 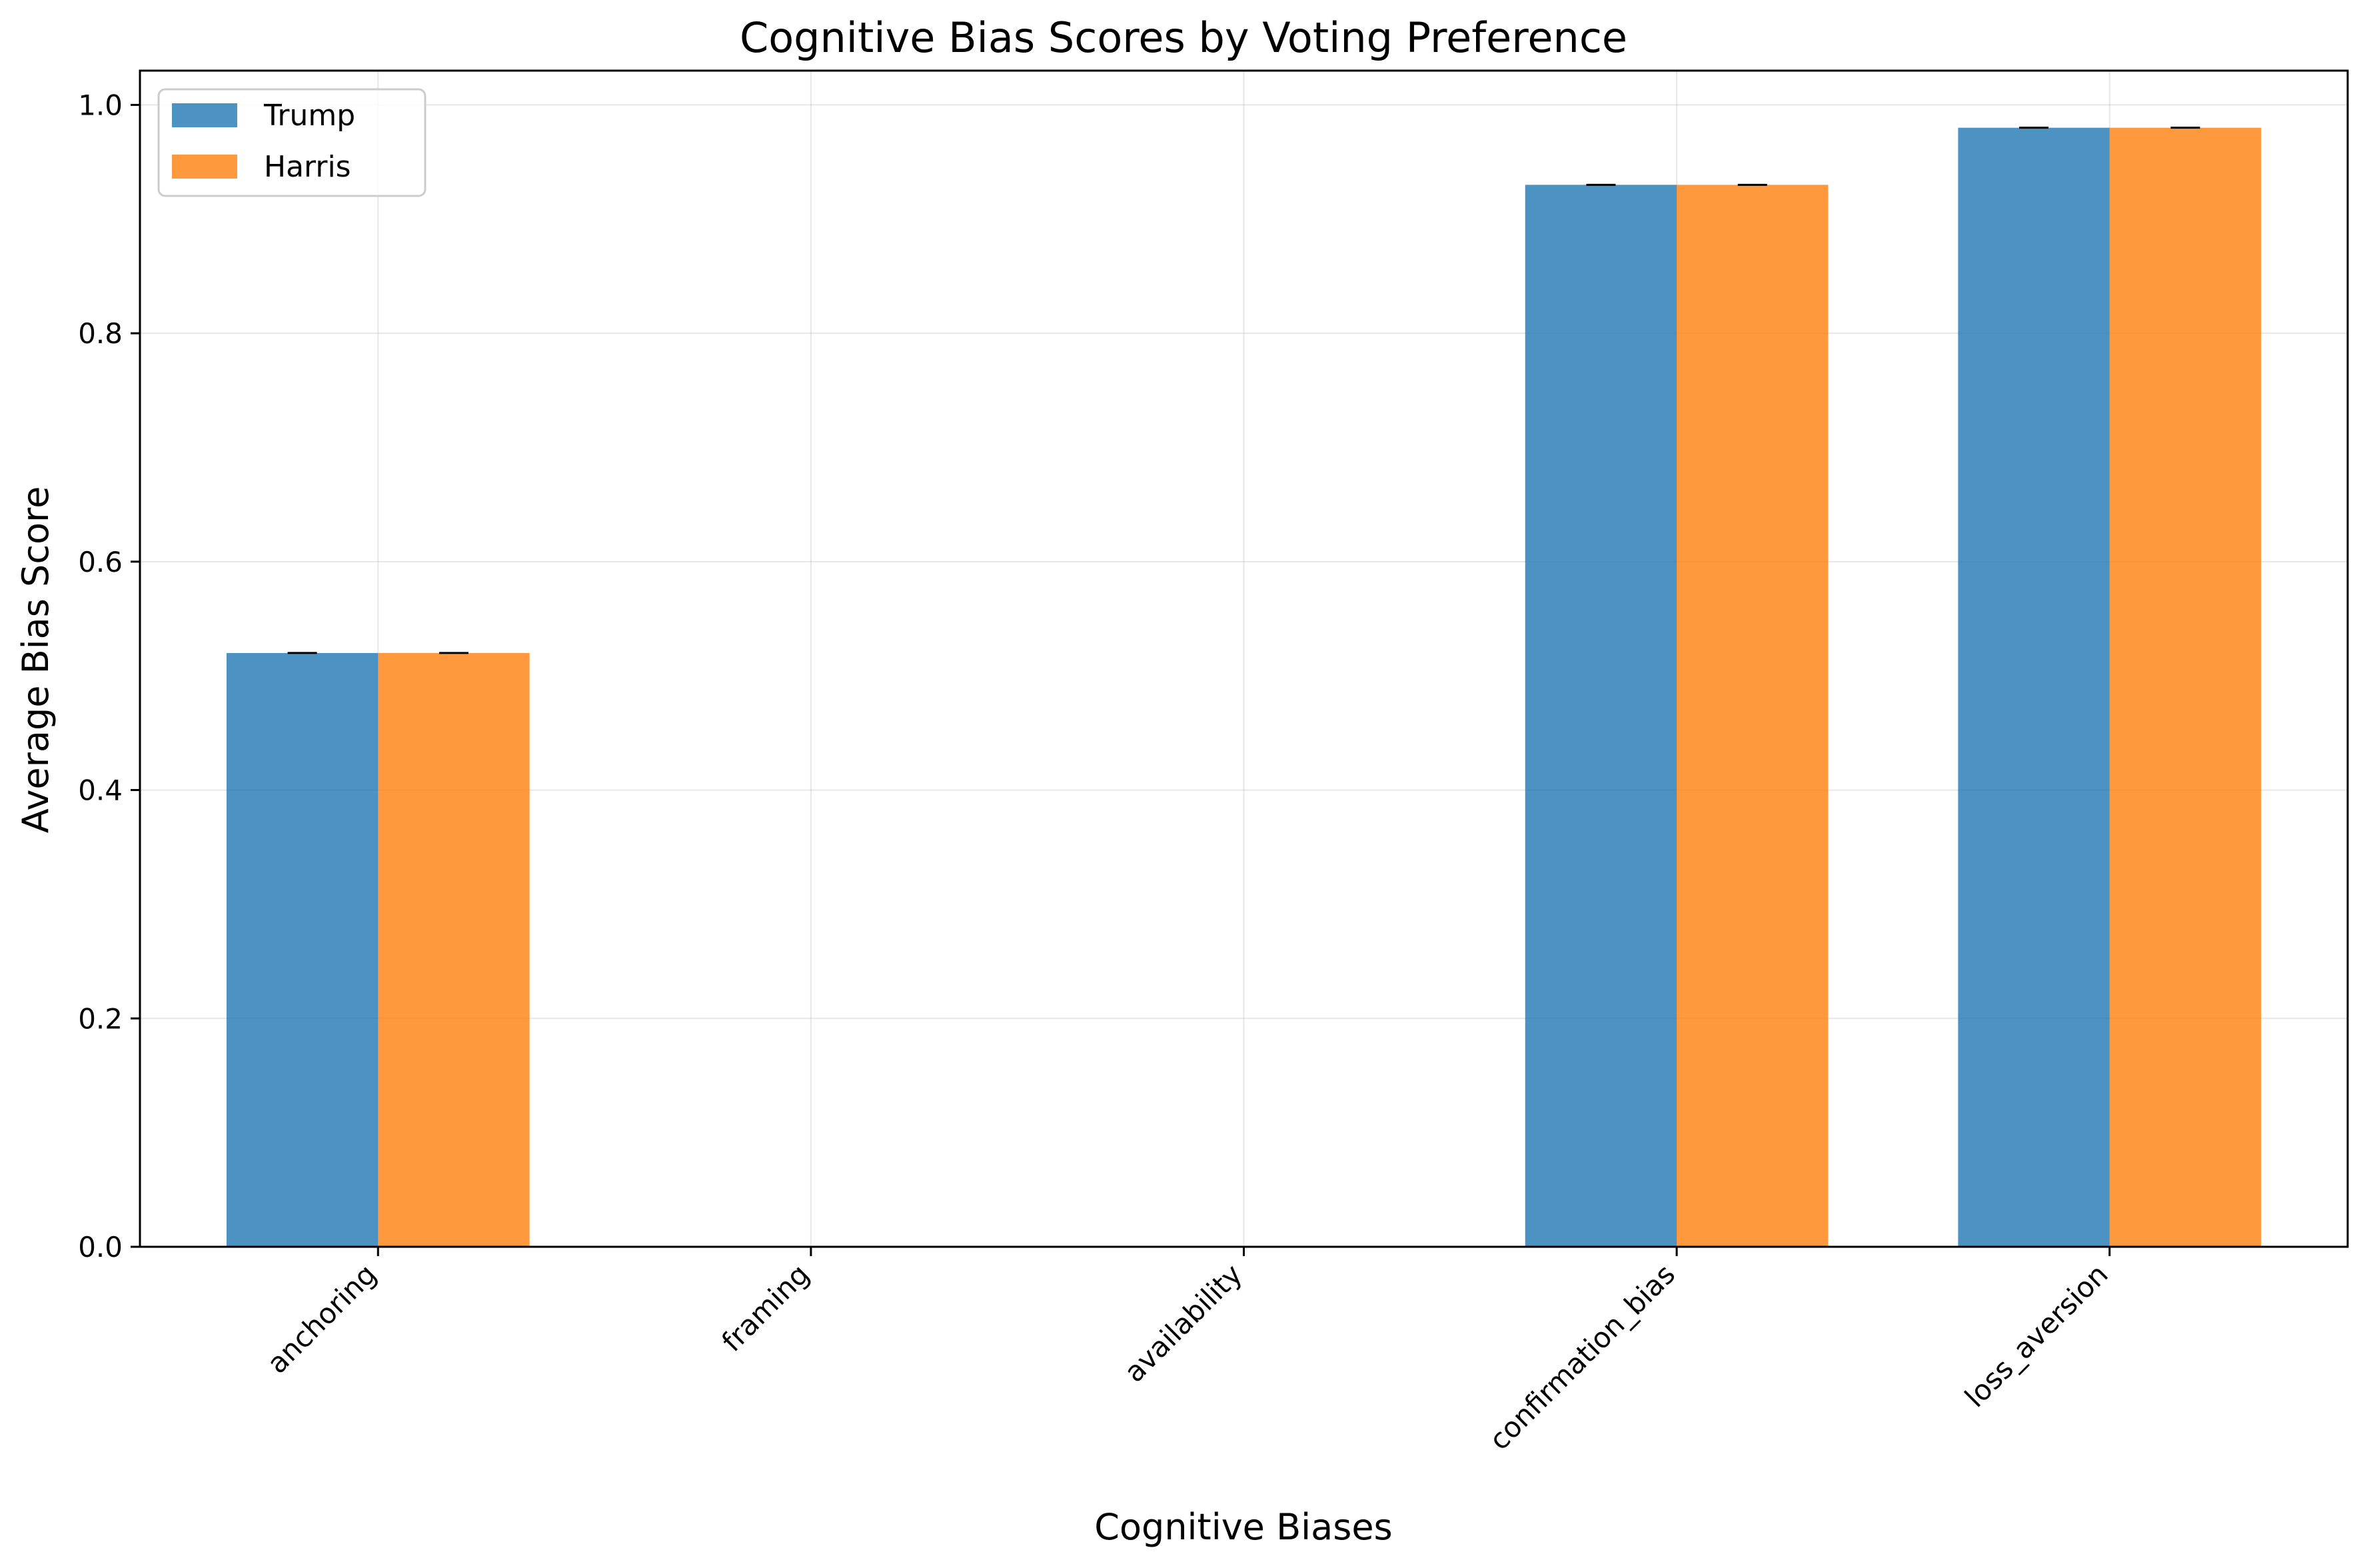 I want to click on y-tick-label: 0.0, so click(x=100, y=1247).